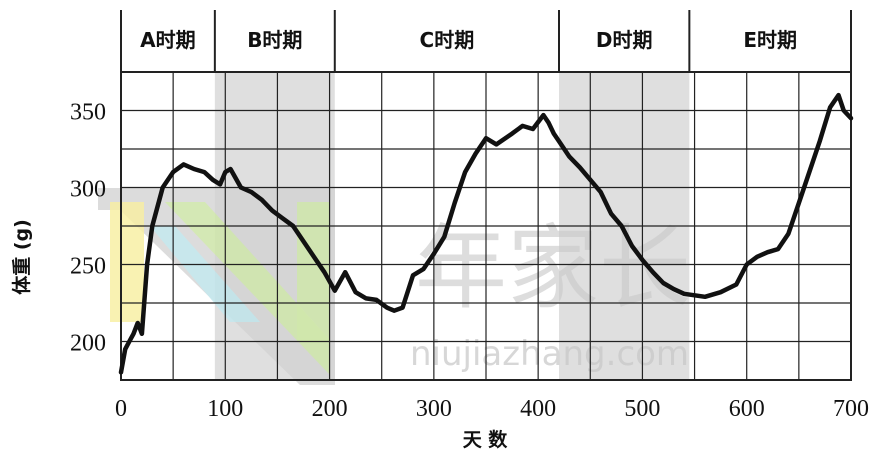 Image resolution: width=883 pixels, height=454 pixels. Describe the element at coordinates (553, 268) in the screenshot. I see `watermark-cn-text: 年家长` at that location.